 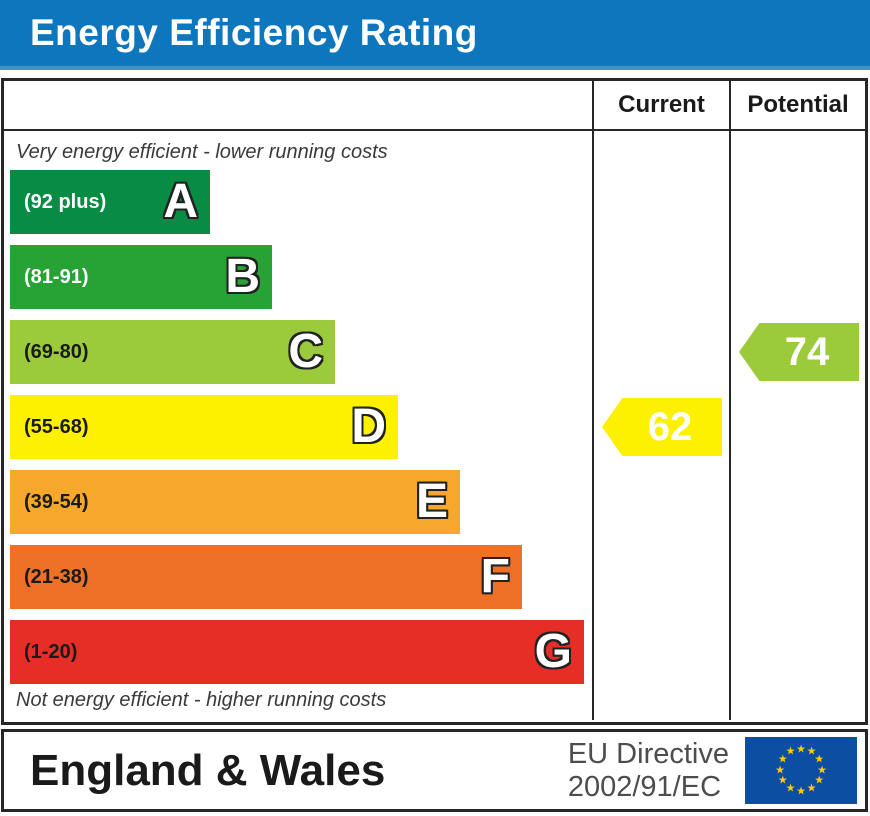 What do you see at coordinates (495, 576) in the screenshot?
I see `band-letter: F` at bounding box center [495, 576].